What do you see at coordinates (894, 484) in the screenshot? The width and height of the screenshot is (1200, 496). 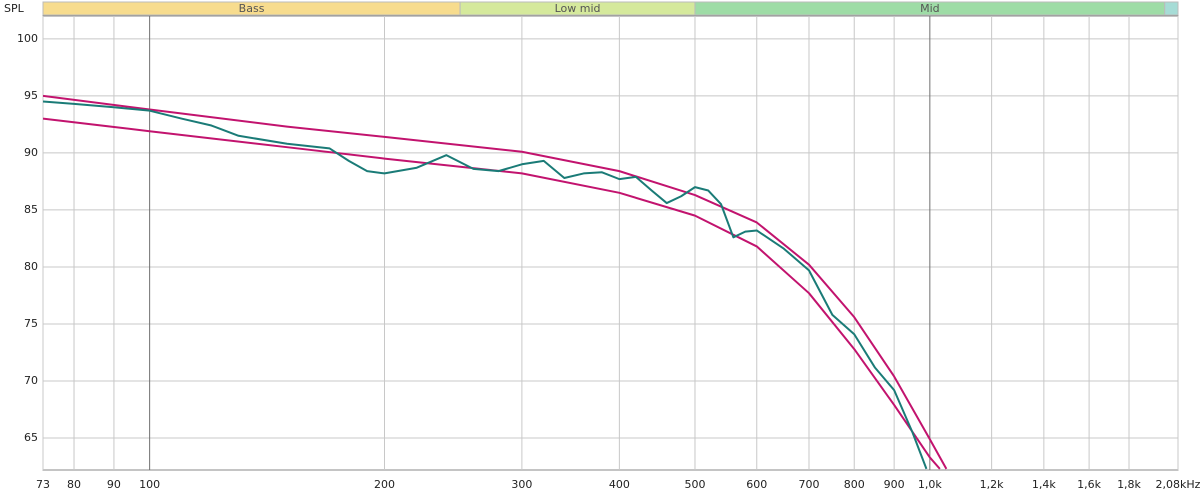 I see `x-tick-label: 900` at bounding box center [894, 484].